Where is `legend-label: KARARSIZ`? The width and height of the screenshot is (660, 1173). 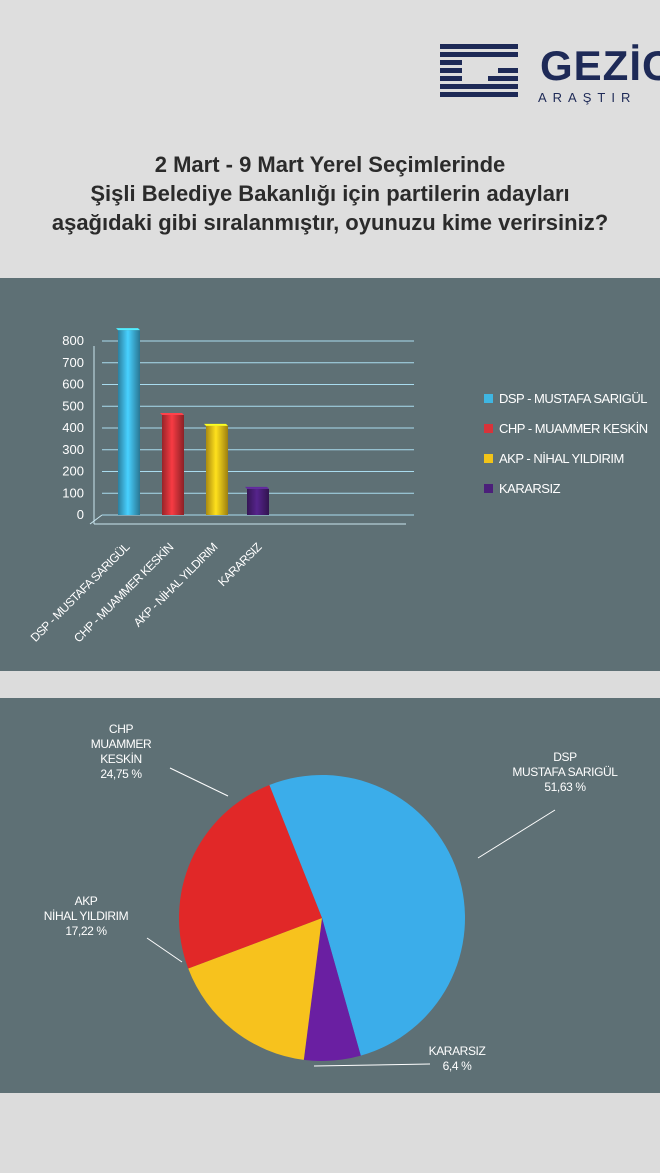 legend-label: KARARSIZ is located at coordinates (530, 488).